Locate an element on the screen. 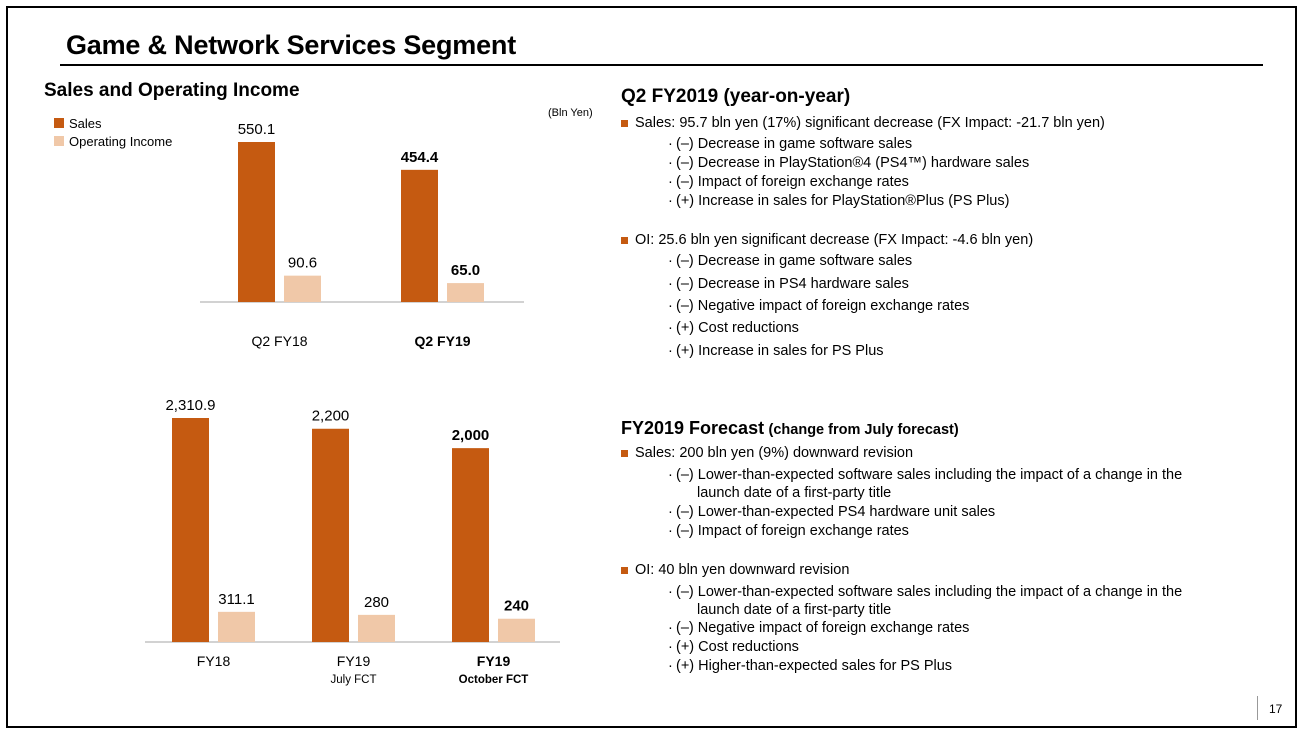 The width and height of the screenshot is (1305, 736). page-number: 17 is located at coordinates (1269, 708).